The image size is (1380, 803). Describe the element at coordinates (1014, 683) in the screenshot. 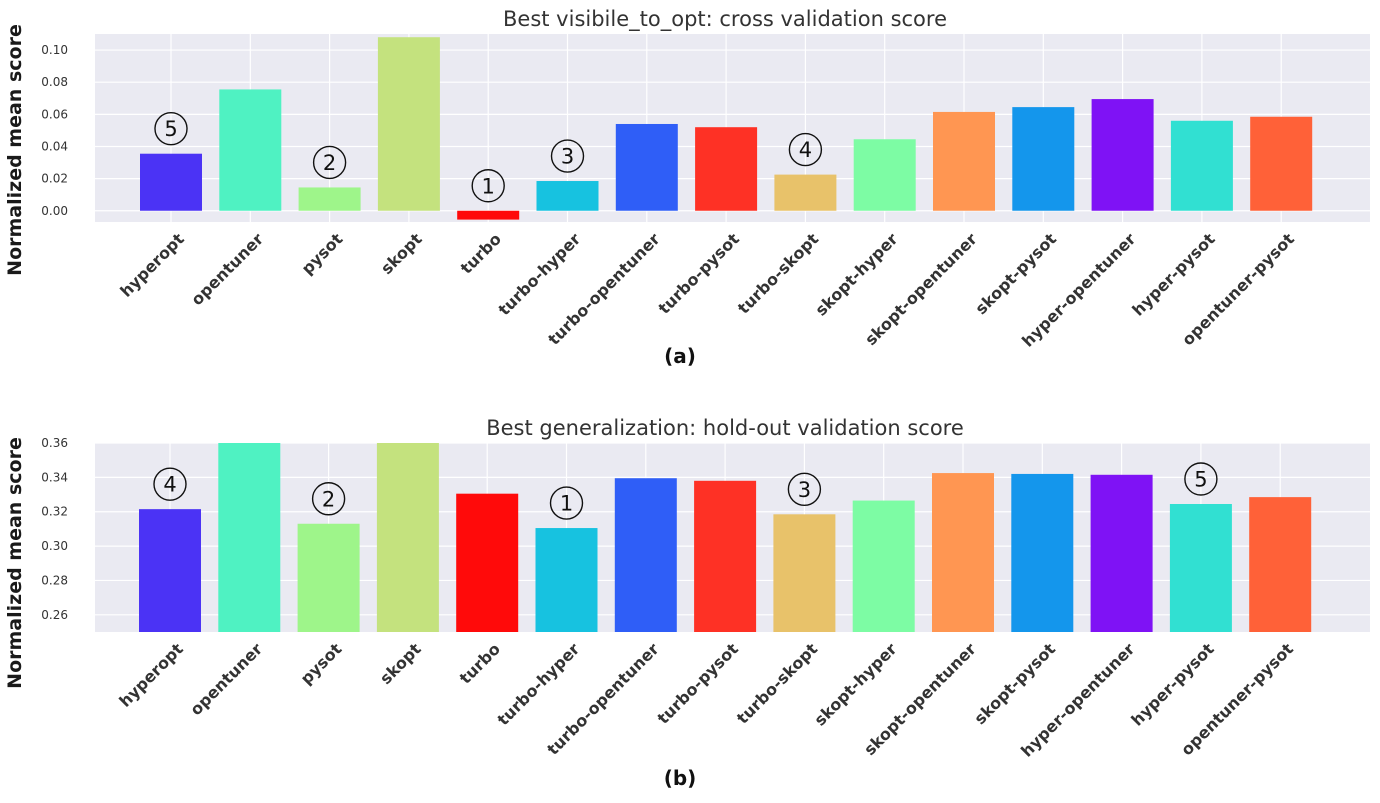

I see `x-tick-label: skopt-pysot` at that location.